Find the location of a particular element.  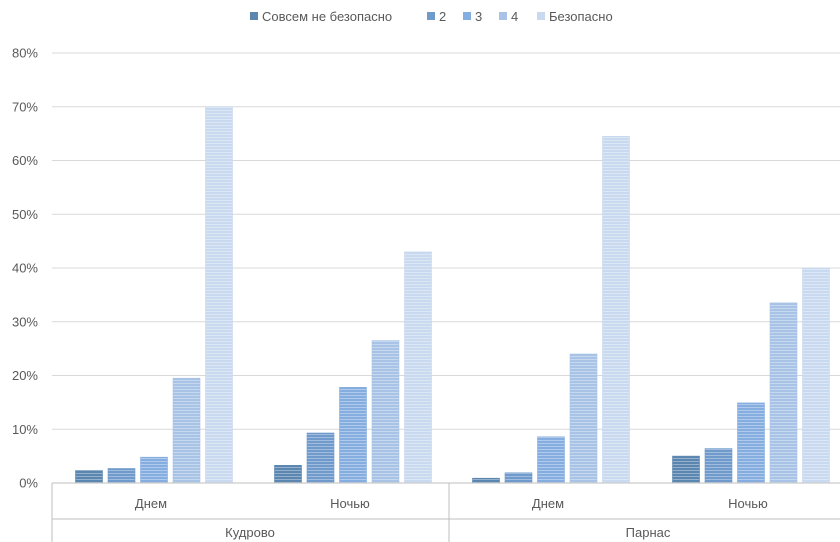

y-tick-label: 30% is located at coordinates (25, 321).